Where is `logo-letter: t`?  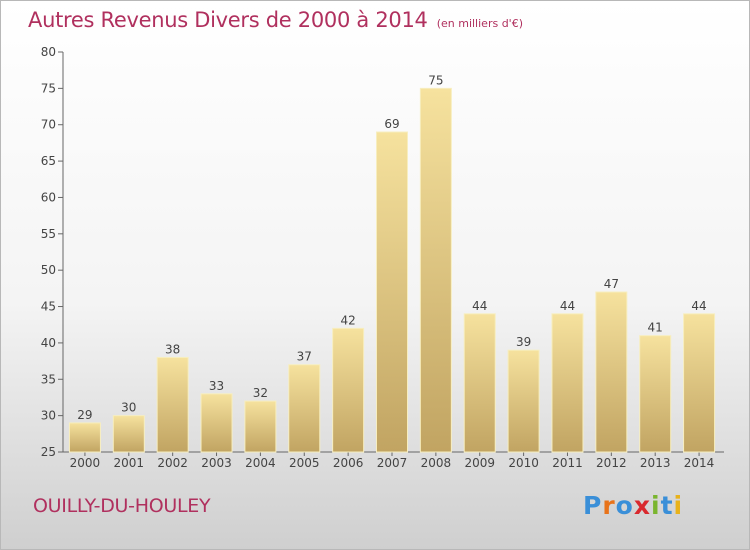 logo-letter: t is located at coordinates (667, 505).